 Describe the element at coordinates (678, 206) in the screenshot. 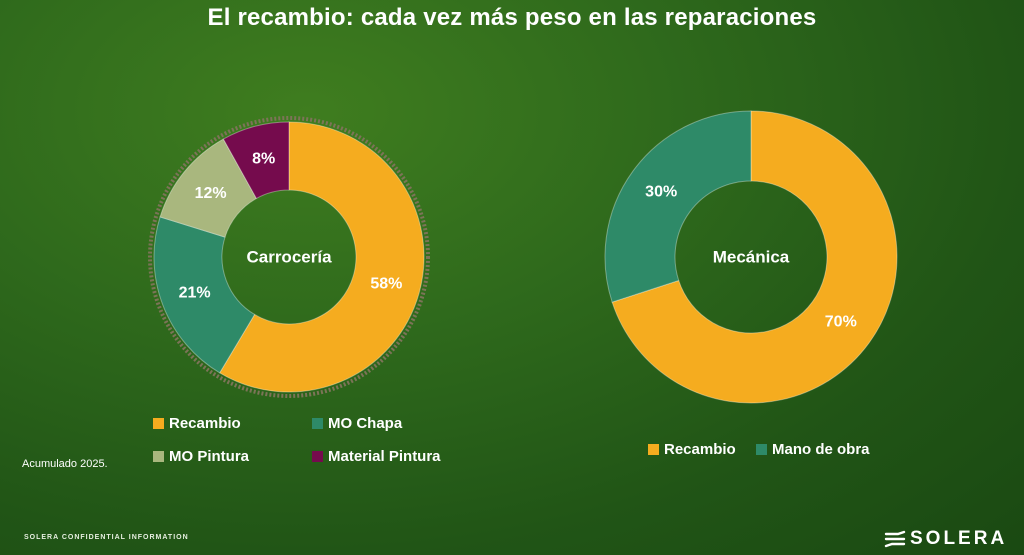

I see `donut-slice-mano-de-obra` at that location.